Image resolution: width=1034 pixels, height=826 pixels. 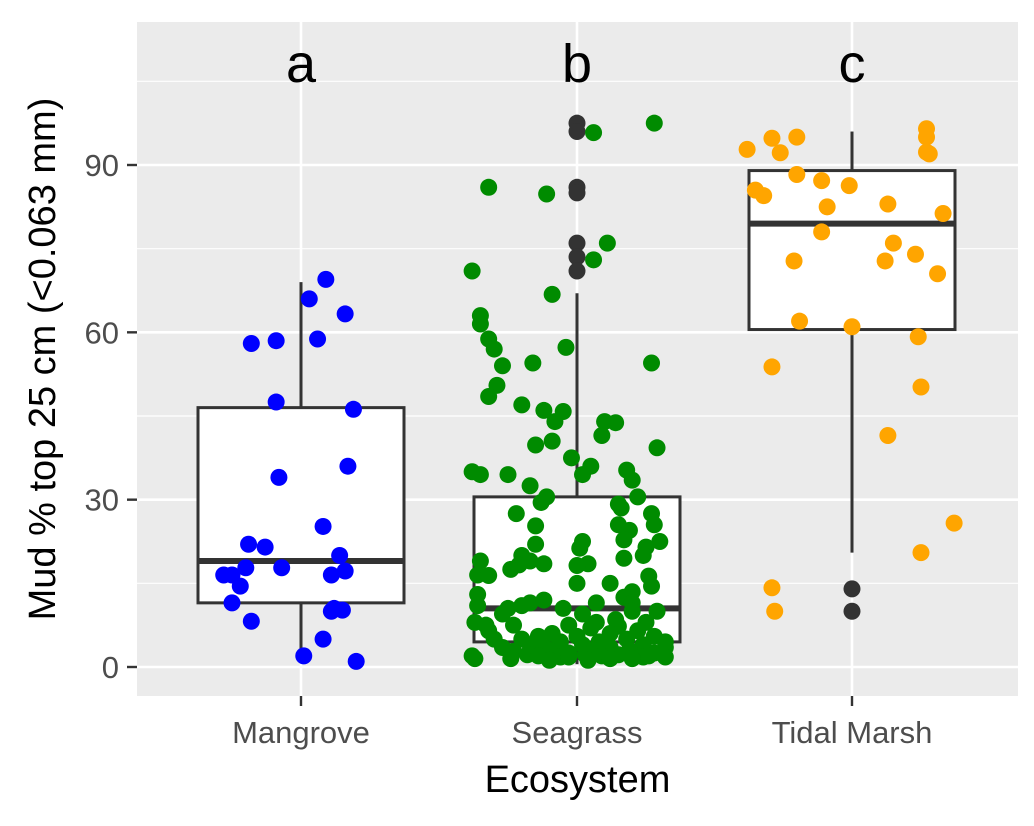 What do you see at coordinates (852, 732) in the screenshot?
I see `x-tick-label: Tidal Marsh` at bounding box center [852, 732].